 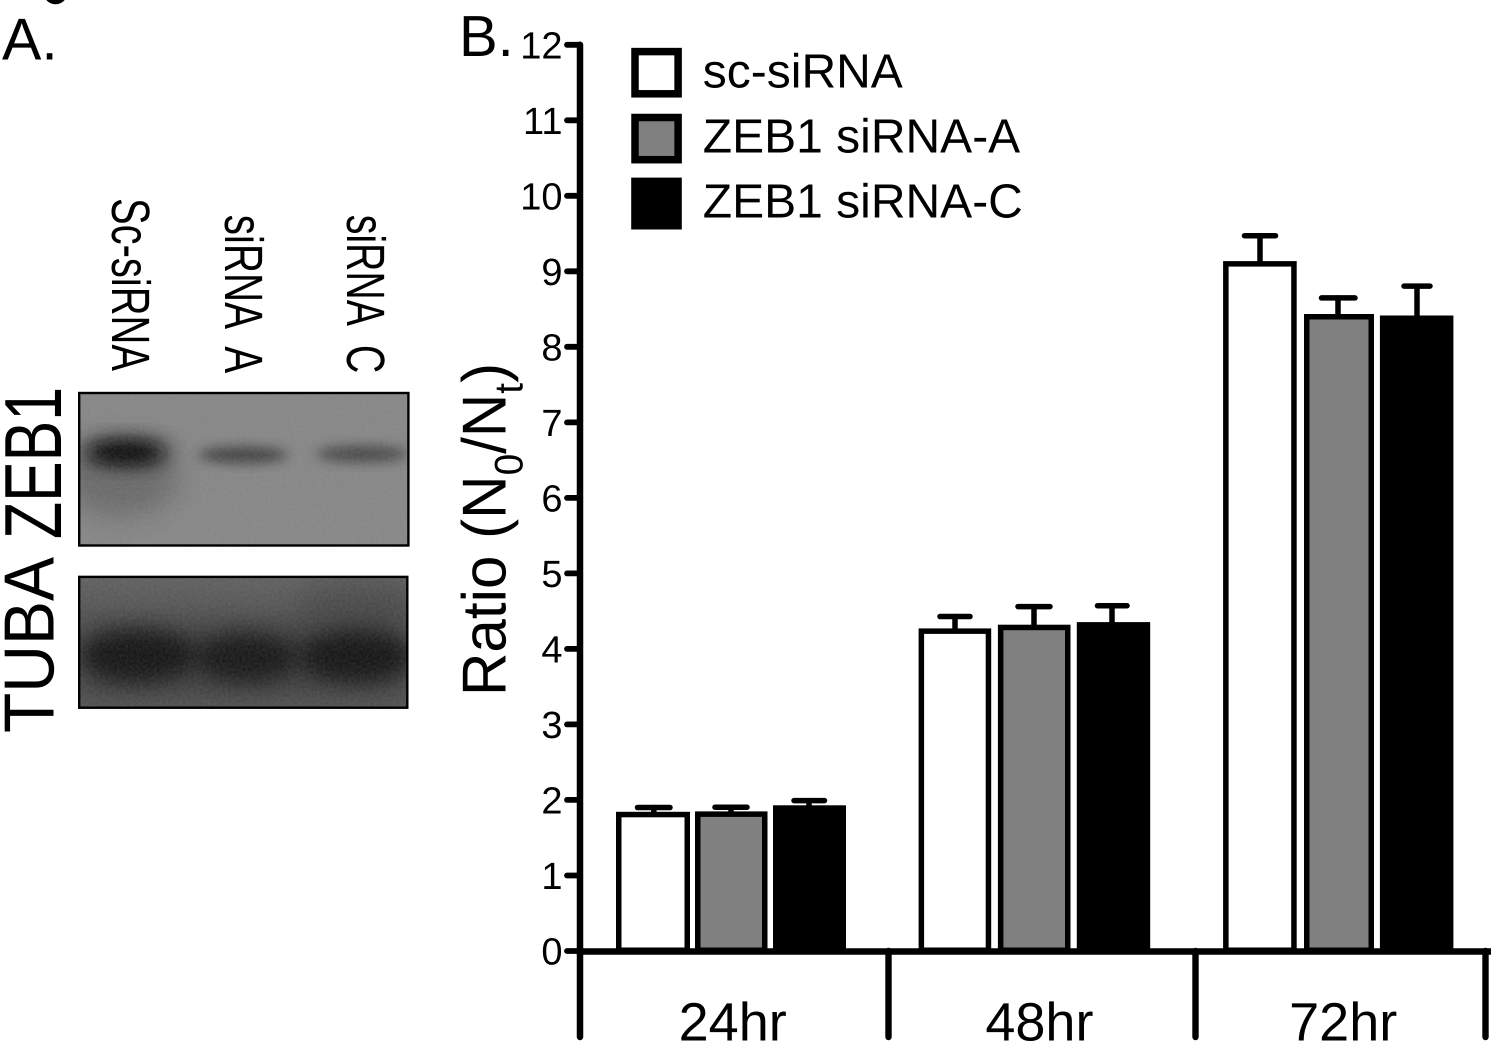 I want to click on svg-text: siRNA C, so click(x=365, y=294).